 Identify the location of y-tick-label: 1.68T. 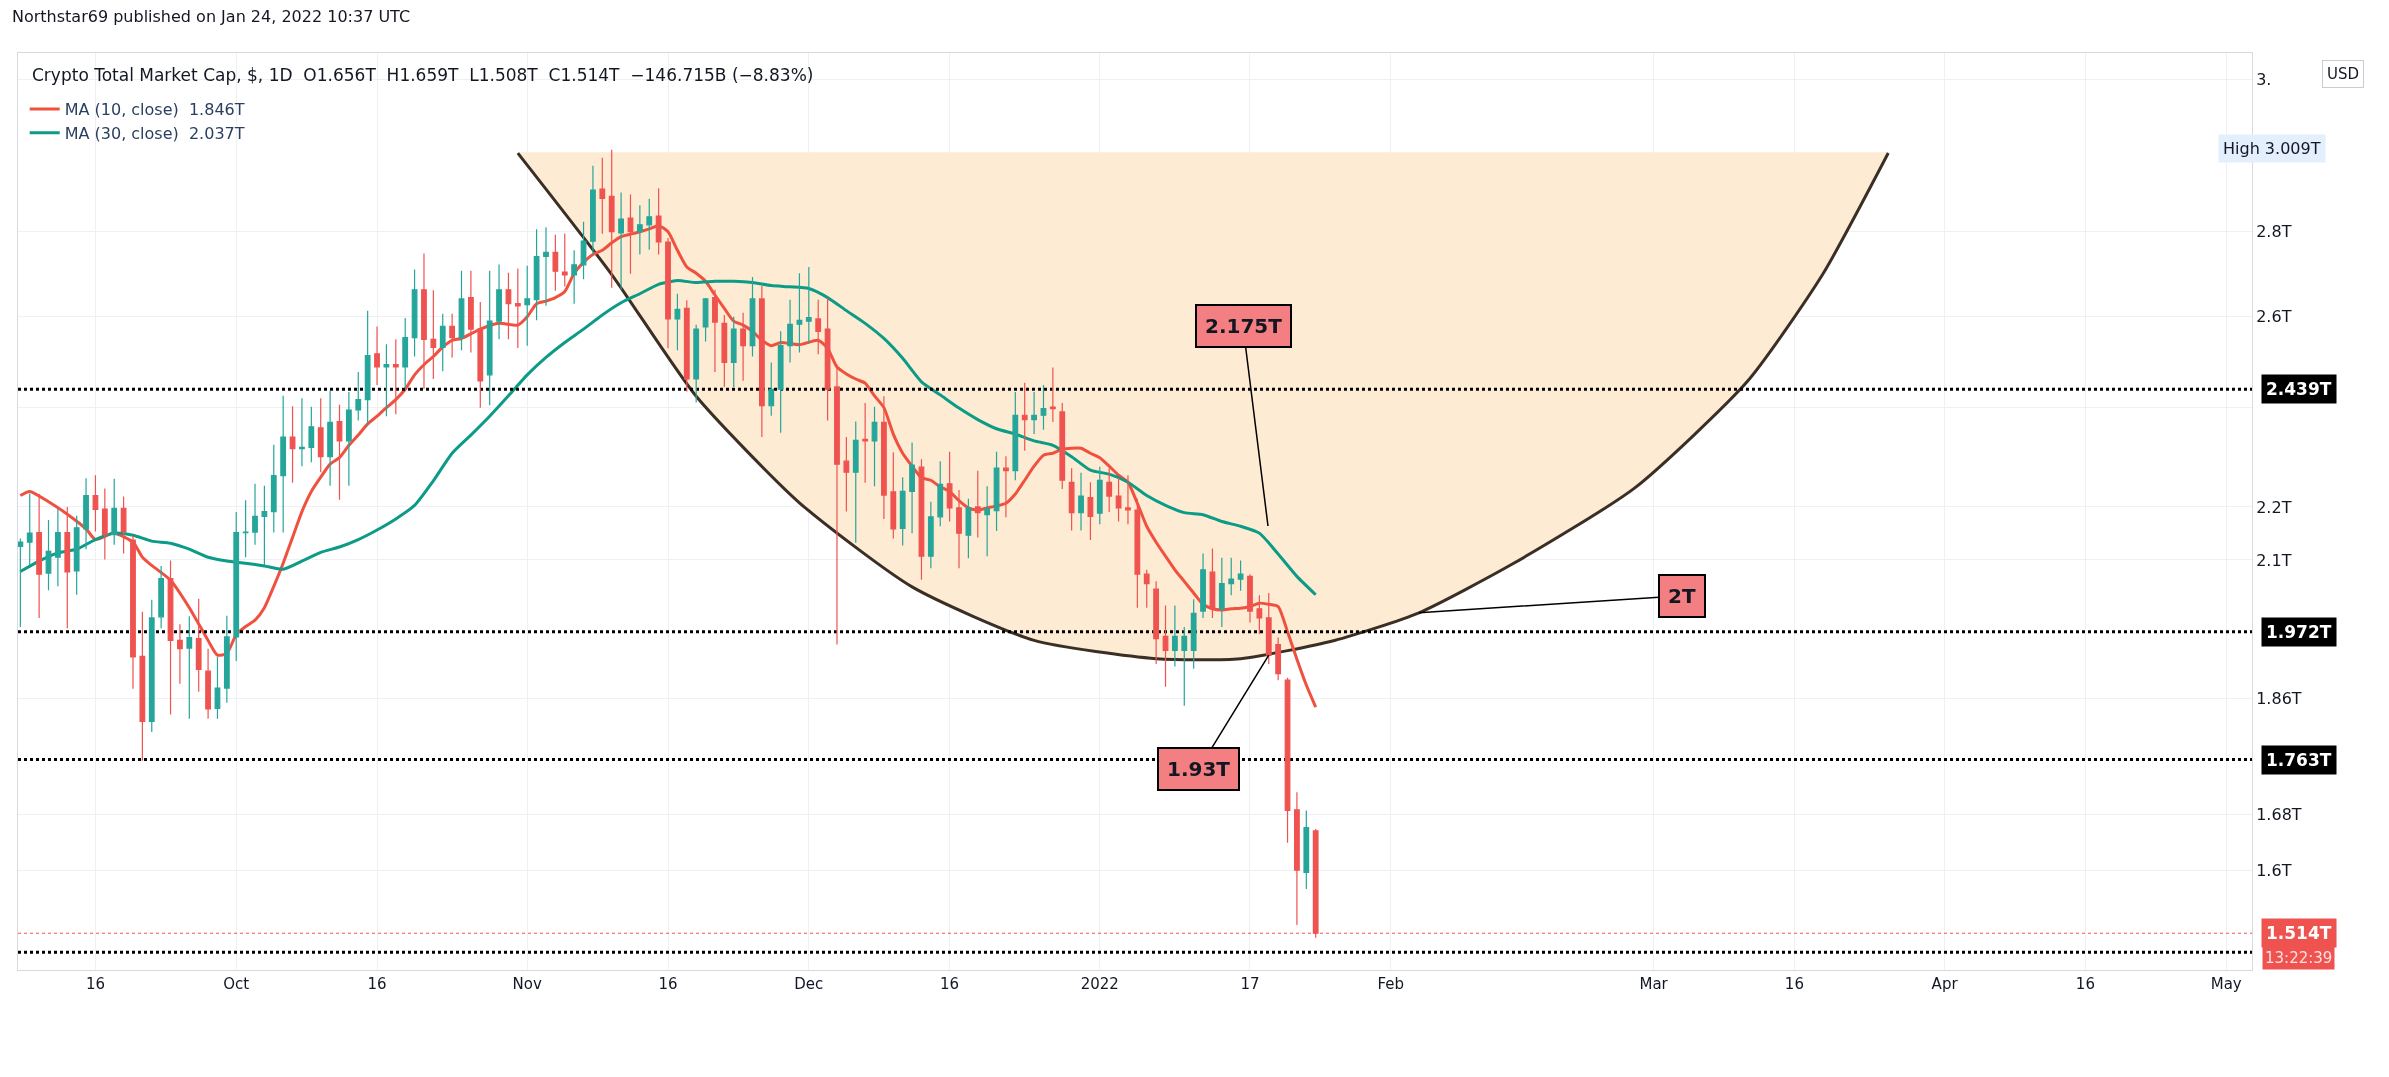
(2279, 815).